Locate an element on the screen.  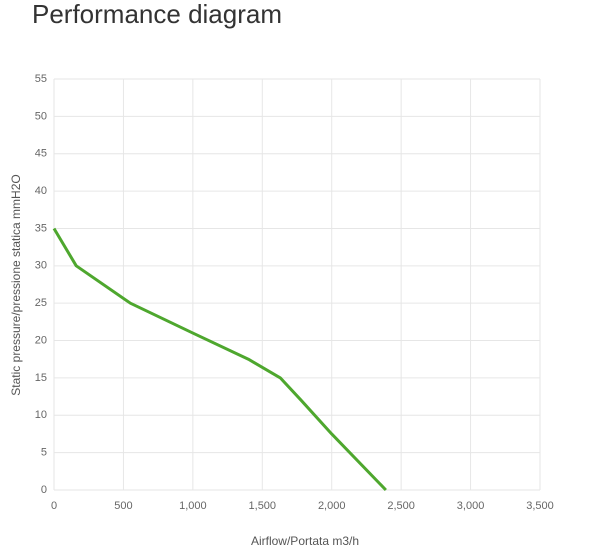
x-tick-label: 2,000 is located at coordinates (332, 506).